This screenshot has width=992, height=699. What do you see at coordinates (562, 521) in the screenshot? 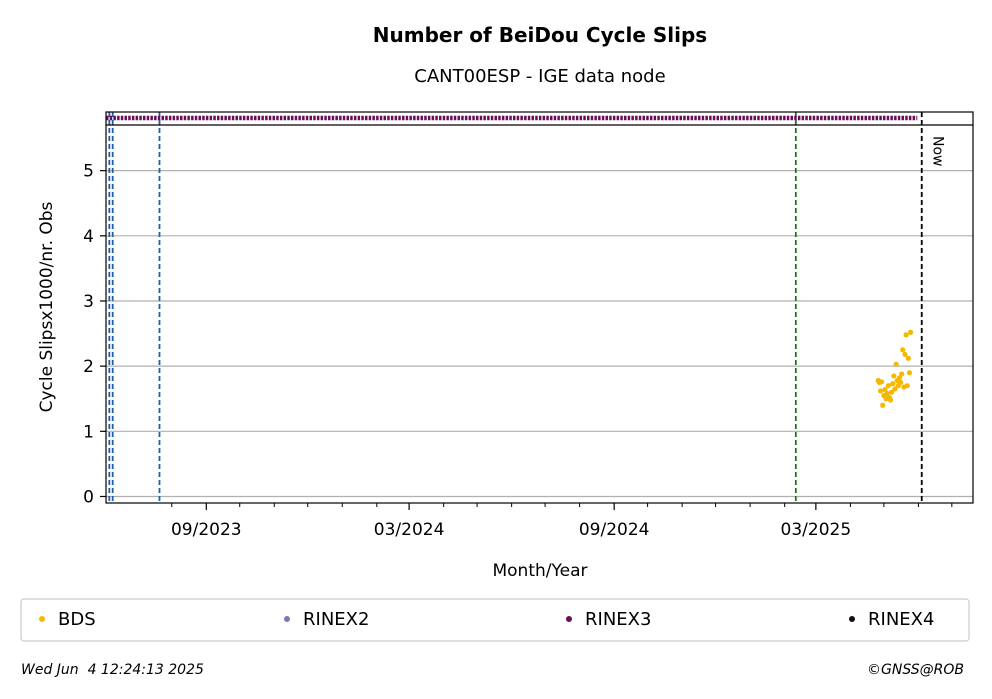
I see `x-axis-ticks: 09/2023 03/2024 09/2024 03/2025` at bounding box center [562, 521].